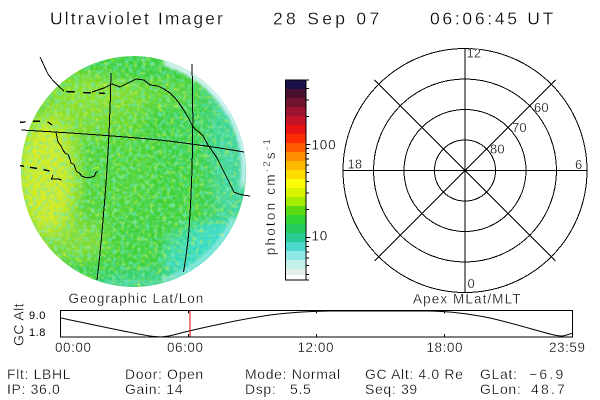 This screenshot has height=400, width=600. Describe the element at coordinates (547, 374) in the screenshot. I see `svg-text: −6.9` at that location.